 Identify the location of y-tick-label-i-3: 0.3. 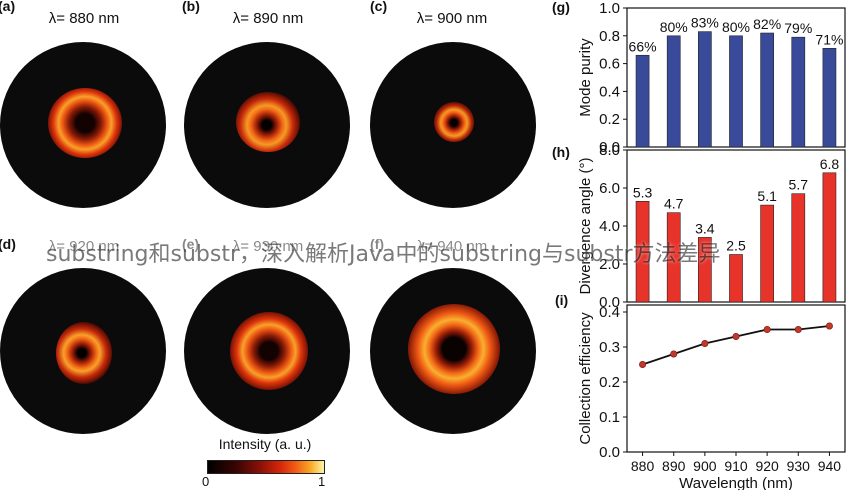
(609, 347).